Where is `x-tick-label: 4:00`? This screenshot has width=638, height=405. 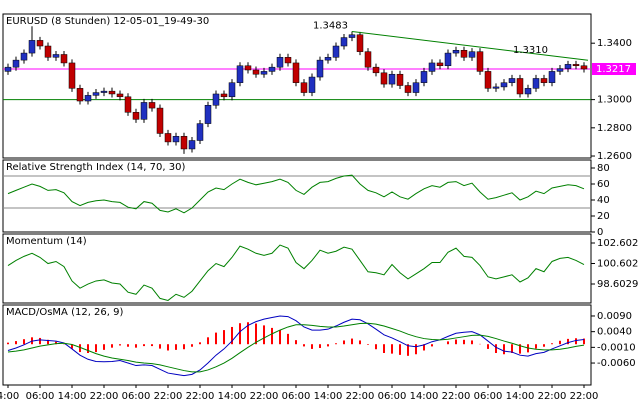
x-tick-label: 4:00 is located at coordinates (9, 396).